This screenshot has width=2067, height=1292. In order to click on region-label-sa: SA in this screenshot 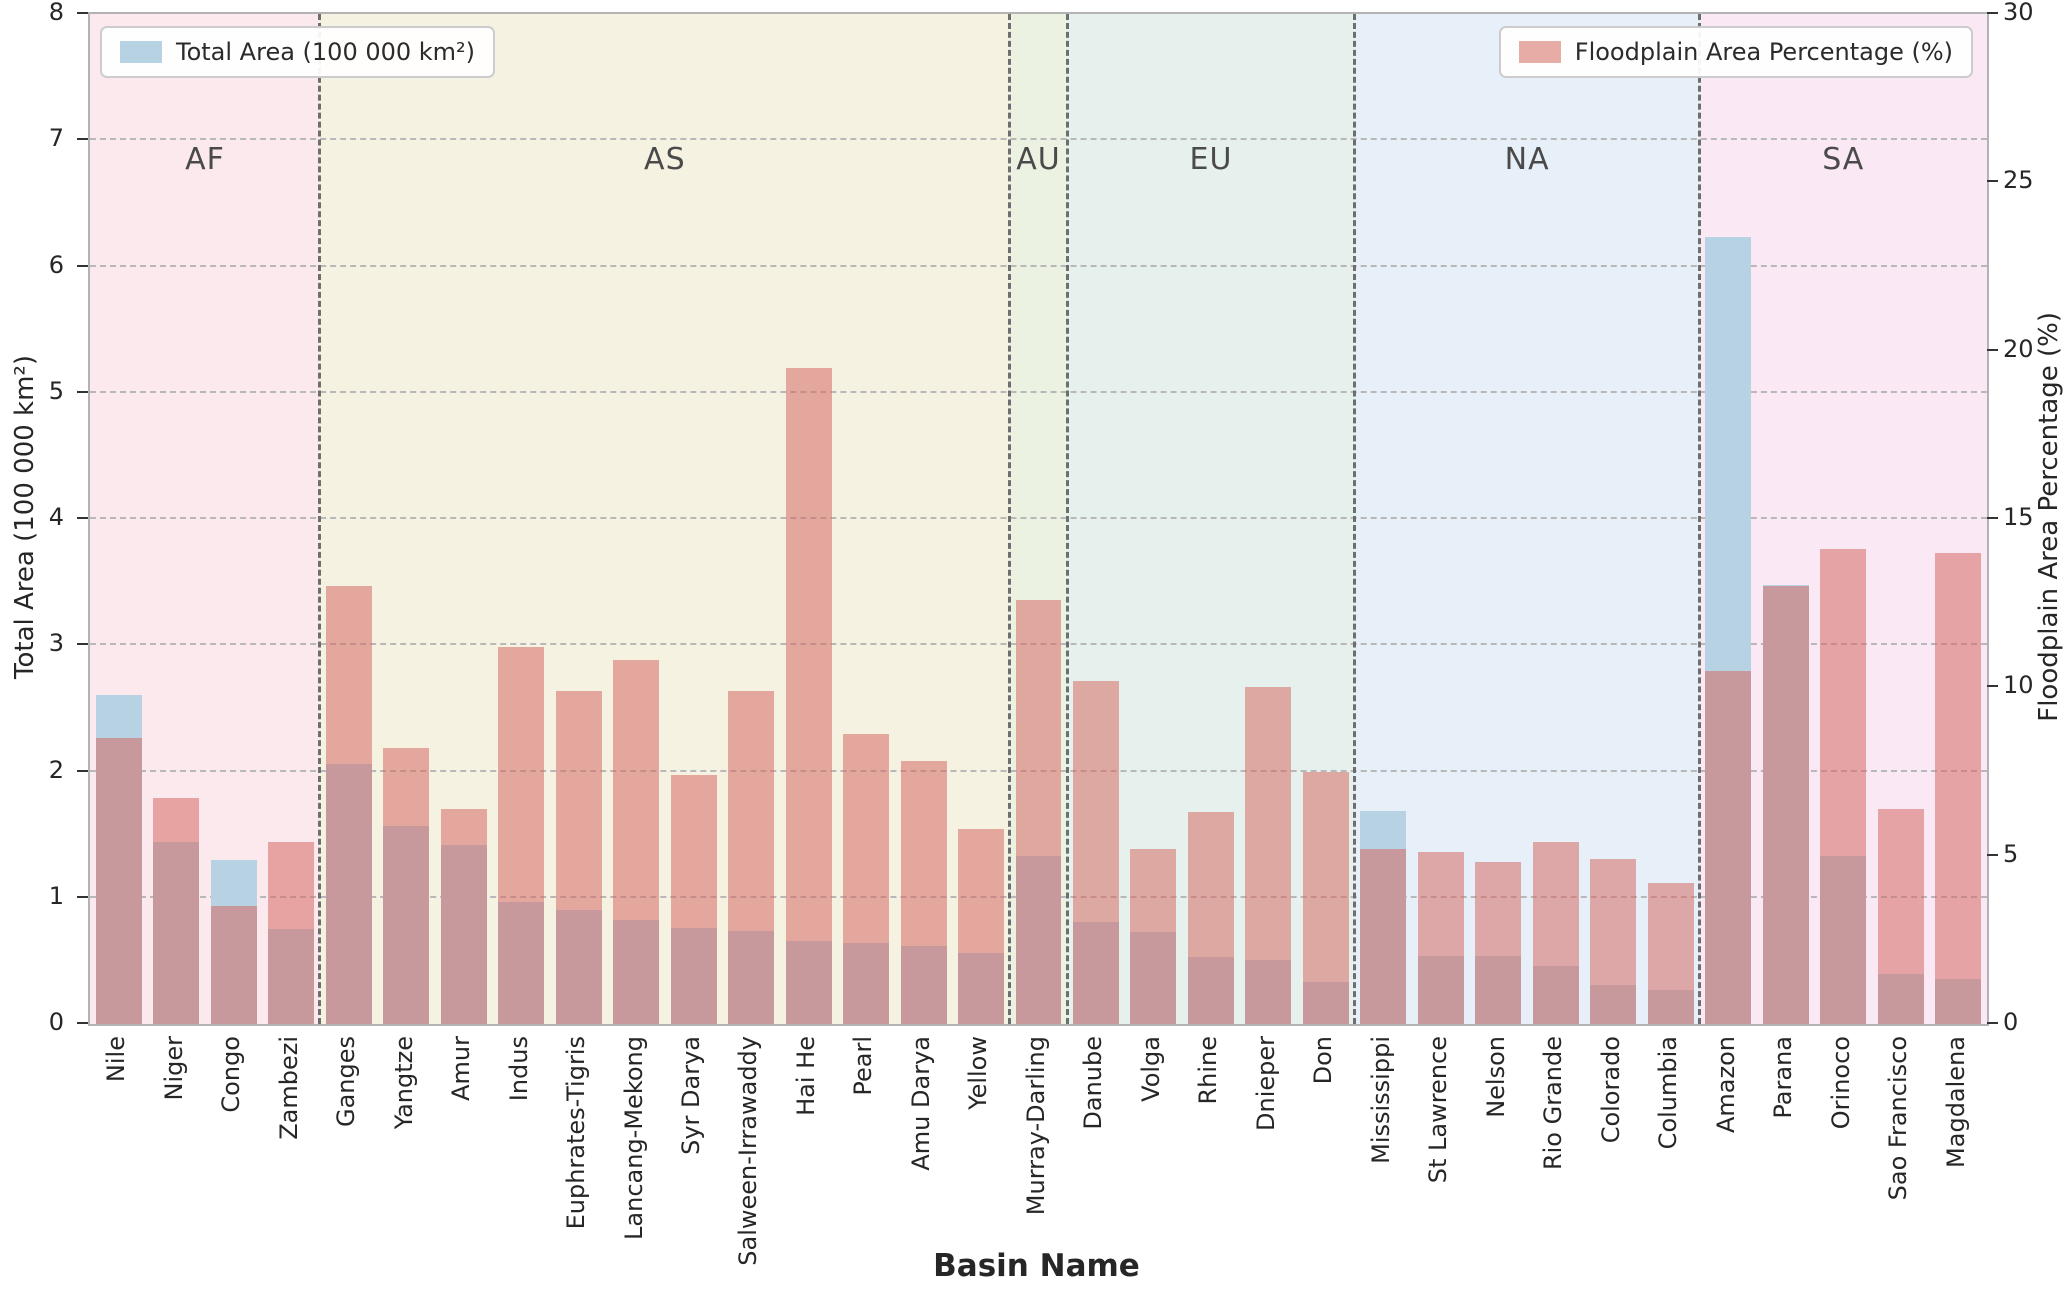, I will do `click(1843, 159)`.